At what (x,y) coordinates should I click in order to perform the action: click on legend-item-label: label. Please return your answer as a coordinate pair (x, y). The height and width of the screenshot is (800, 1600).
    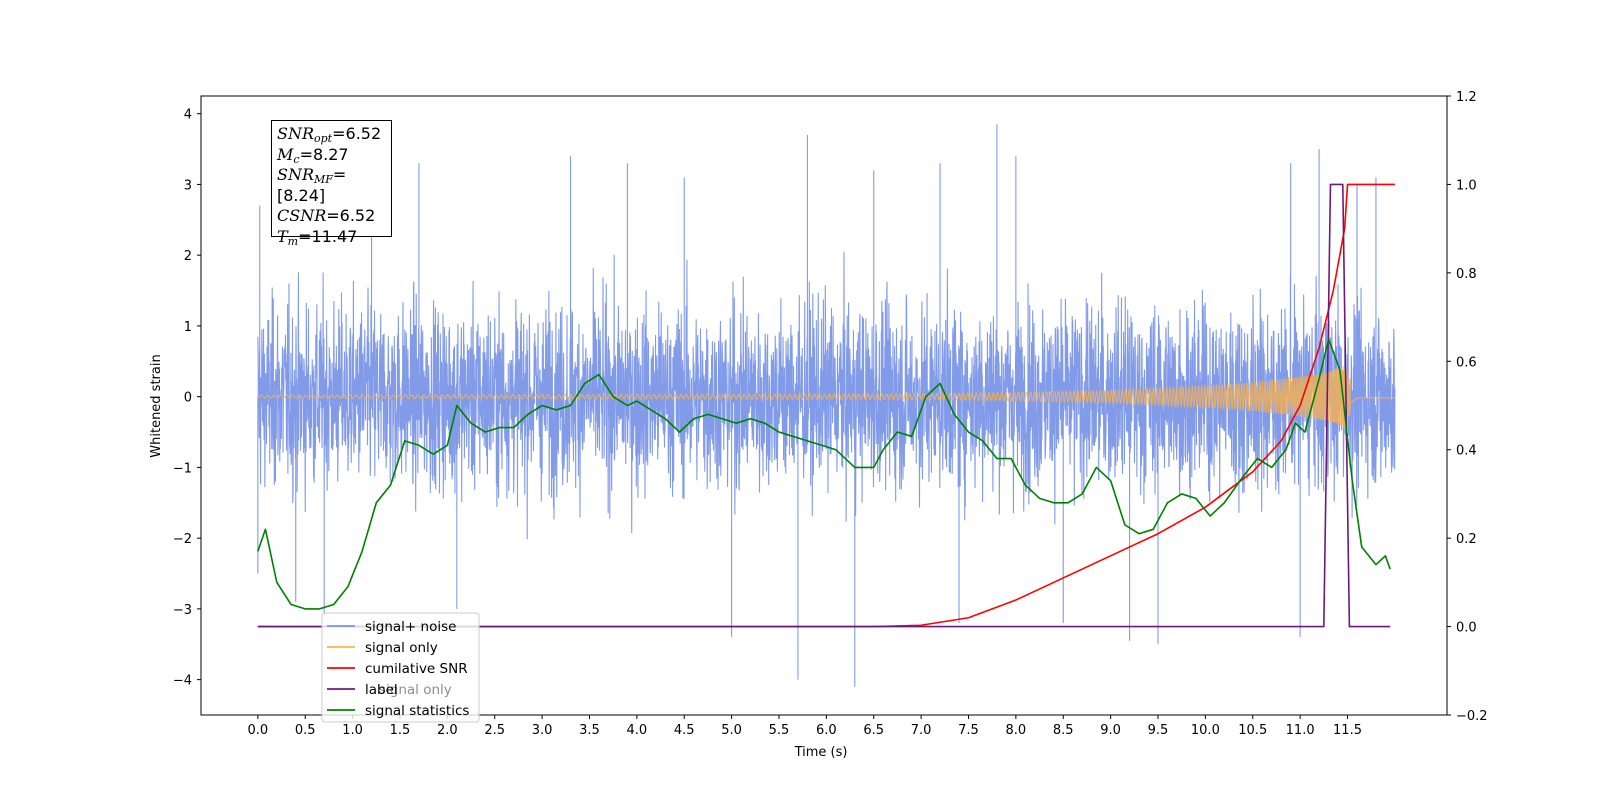
    Looking at the image, I should click on (381, 690).